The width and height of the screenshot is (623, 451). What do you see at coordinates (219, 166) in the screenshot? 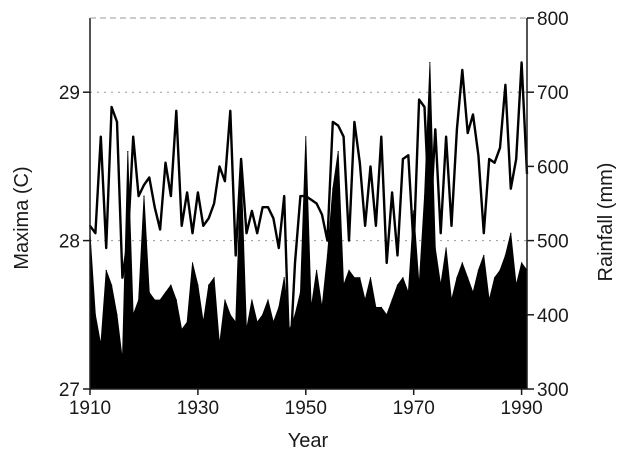
I see `rainfall-point-1934` at bounding box center [219, 166].